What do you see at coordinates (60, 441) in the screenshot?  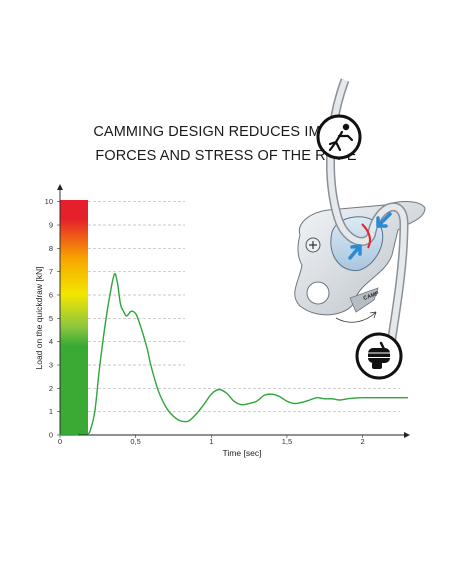 I see `x-tick-label: 0` at bounding box center [60, 441].